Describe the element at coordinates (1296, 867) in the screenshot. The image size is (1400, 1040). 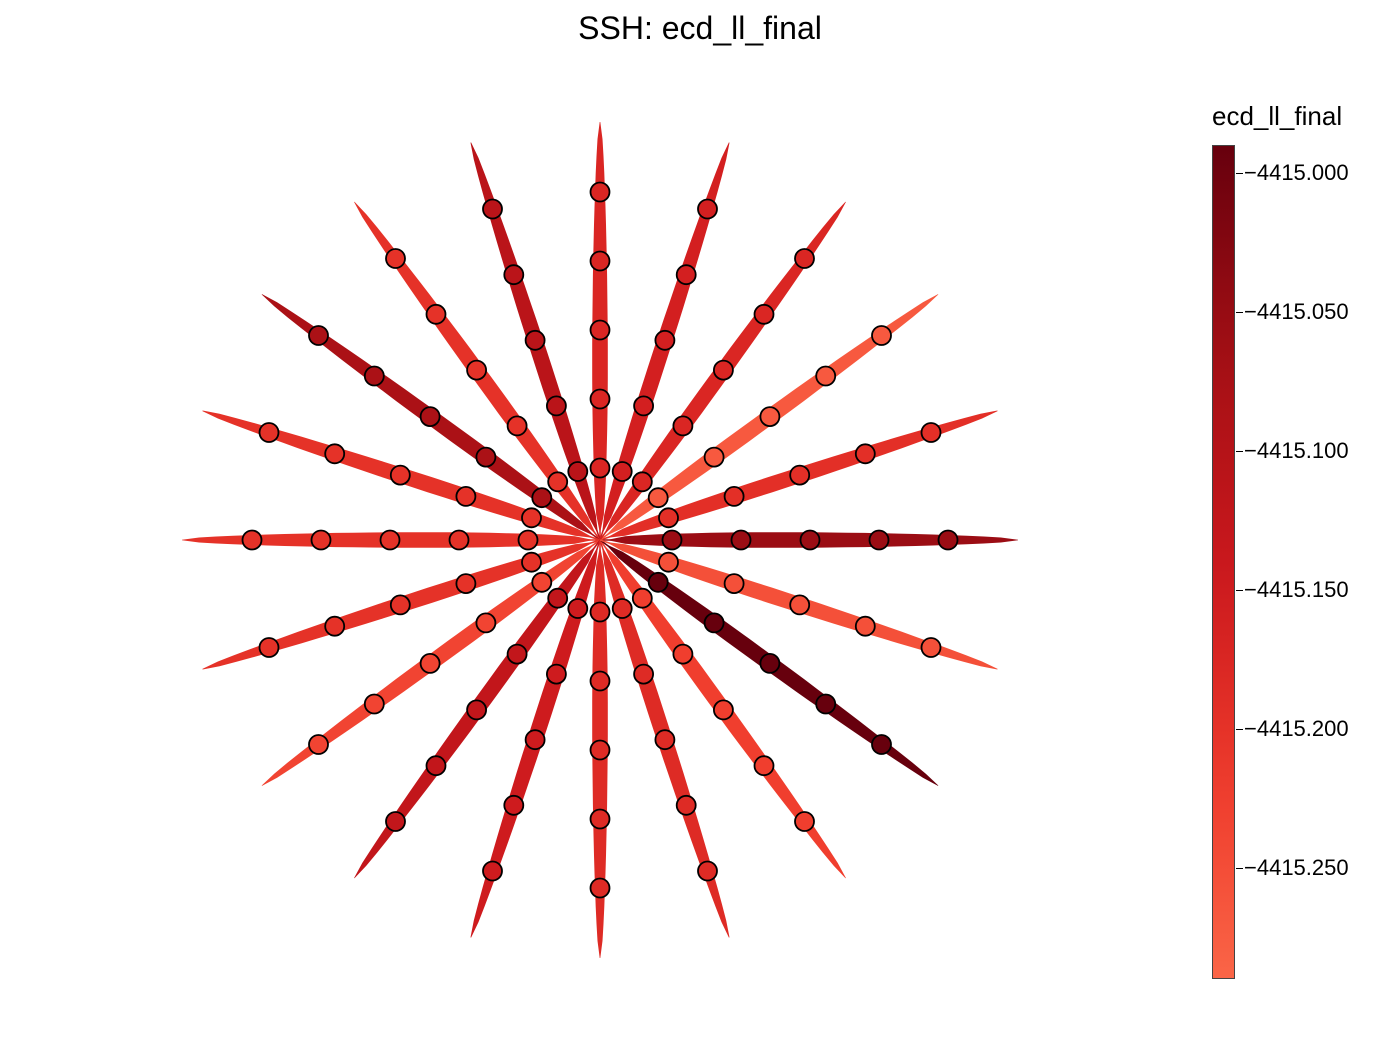
I see `colorbar-tick-label: −4415.250` at that location.